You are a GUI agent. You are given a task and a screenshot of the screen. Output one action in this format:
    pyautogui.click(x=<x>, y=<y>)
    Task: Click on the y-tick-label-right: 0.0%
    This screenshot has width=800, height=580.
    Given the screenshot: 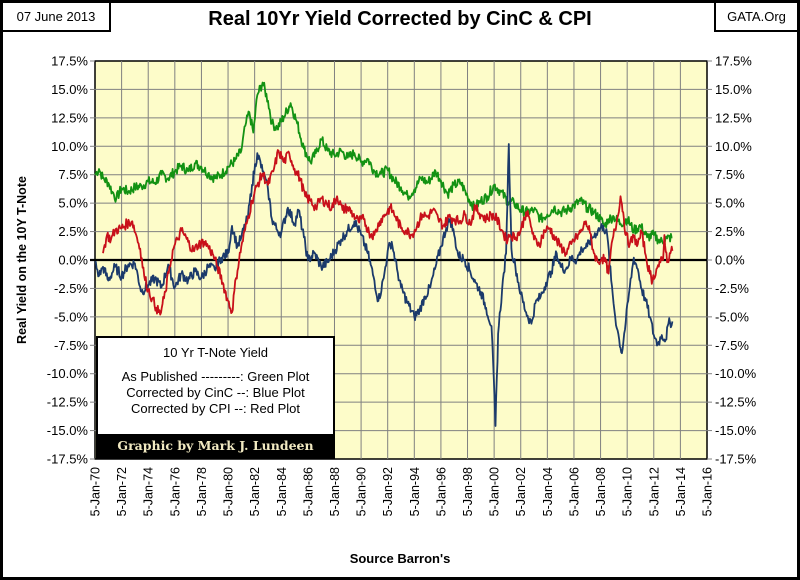 What is the action you would take?
    pyautogui.click(x=730, y=260)
    